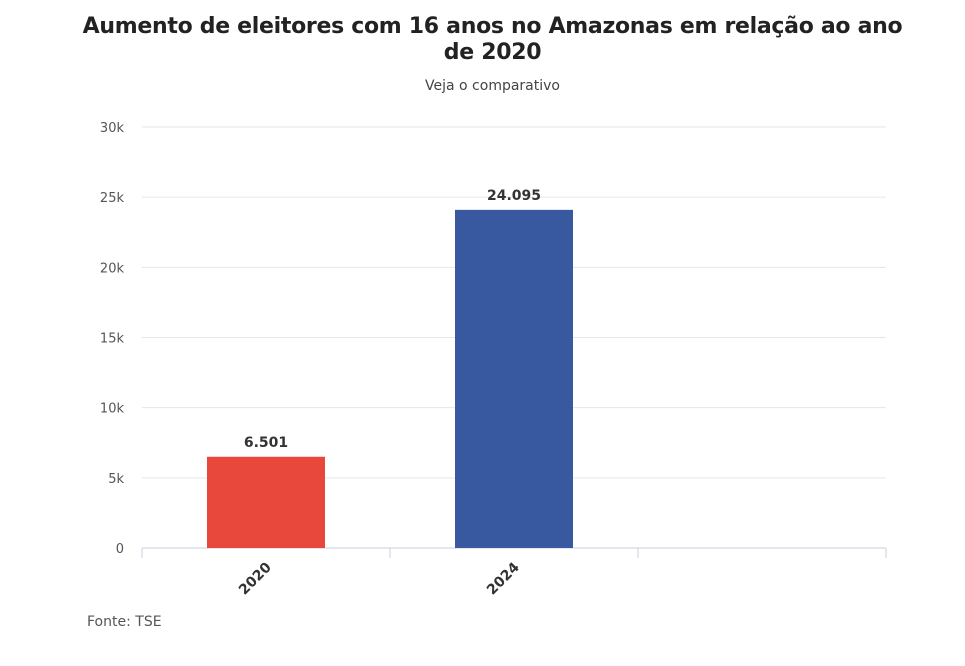  I want to click on bar-2024, so click(514, 379).